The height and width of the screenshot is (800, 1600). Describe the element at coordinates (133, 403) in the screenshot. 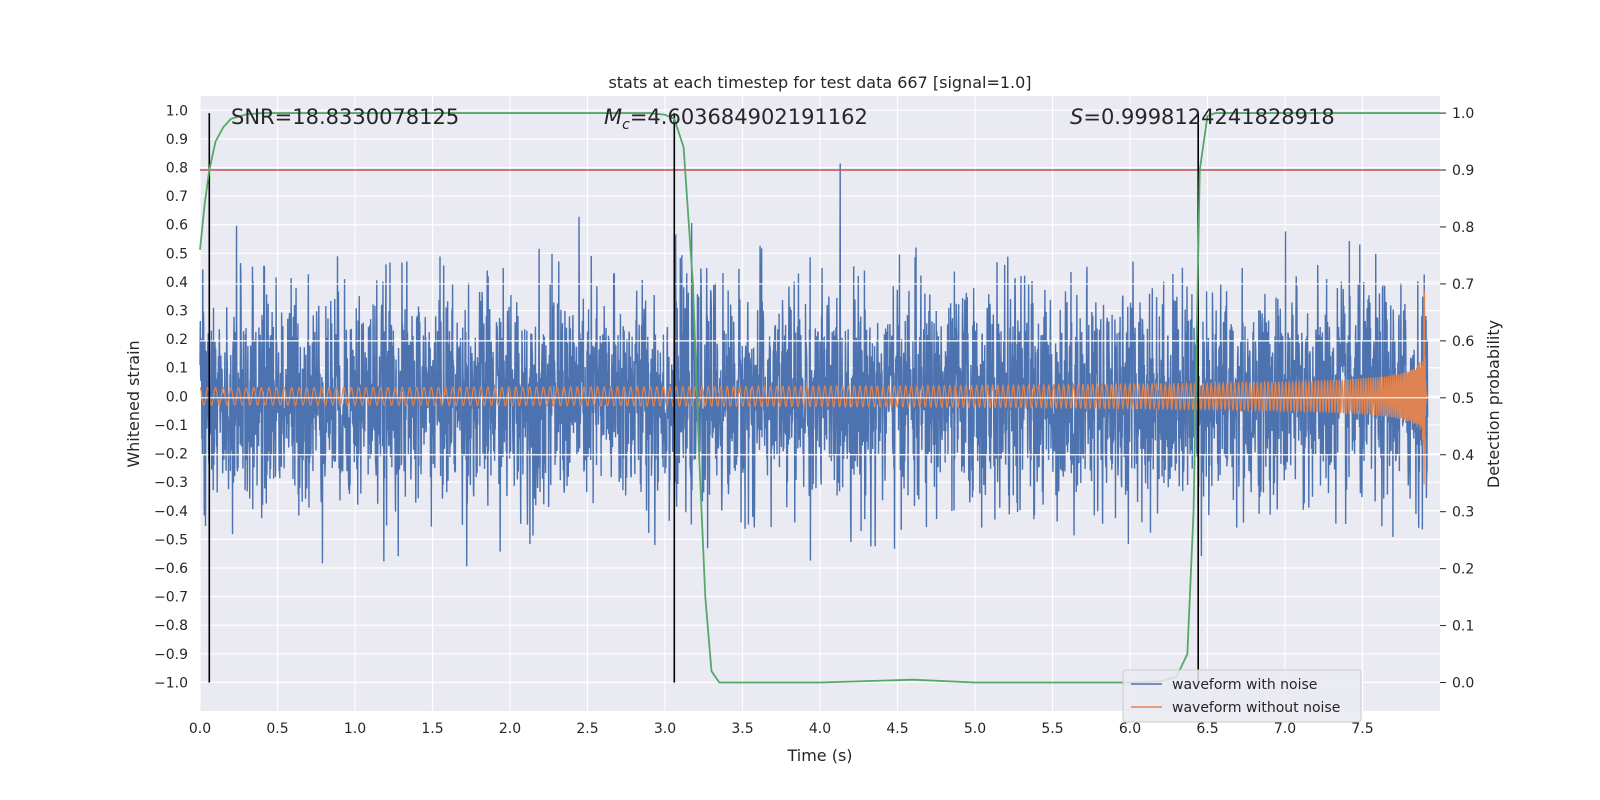

I see `y-axis-label: Whitened strain` at that location.